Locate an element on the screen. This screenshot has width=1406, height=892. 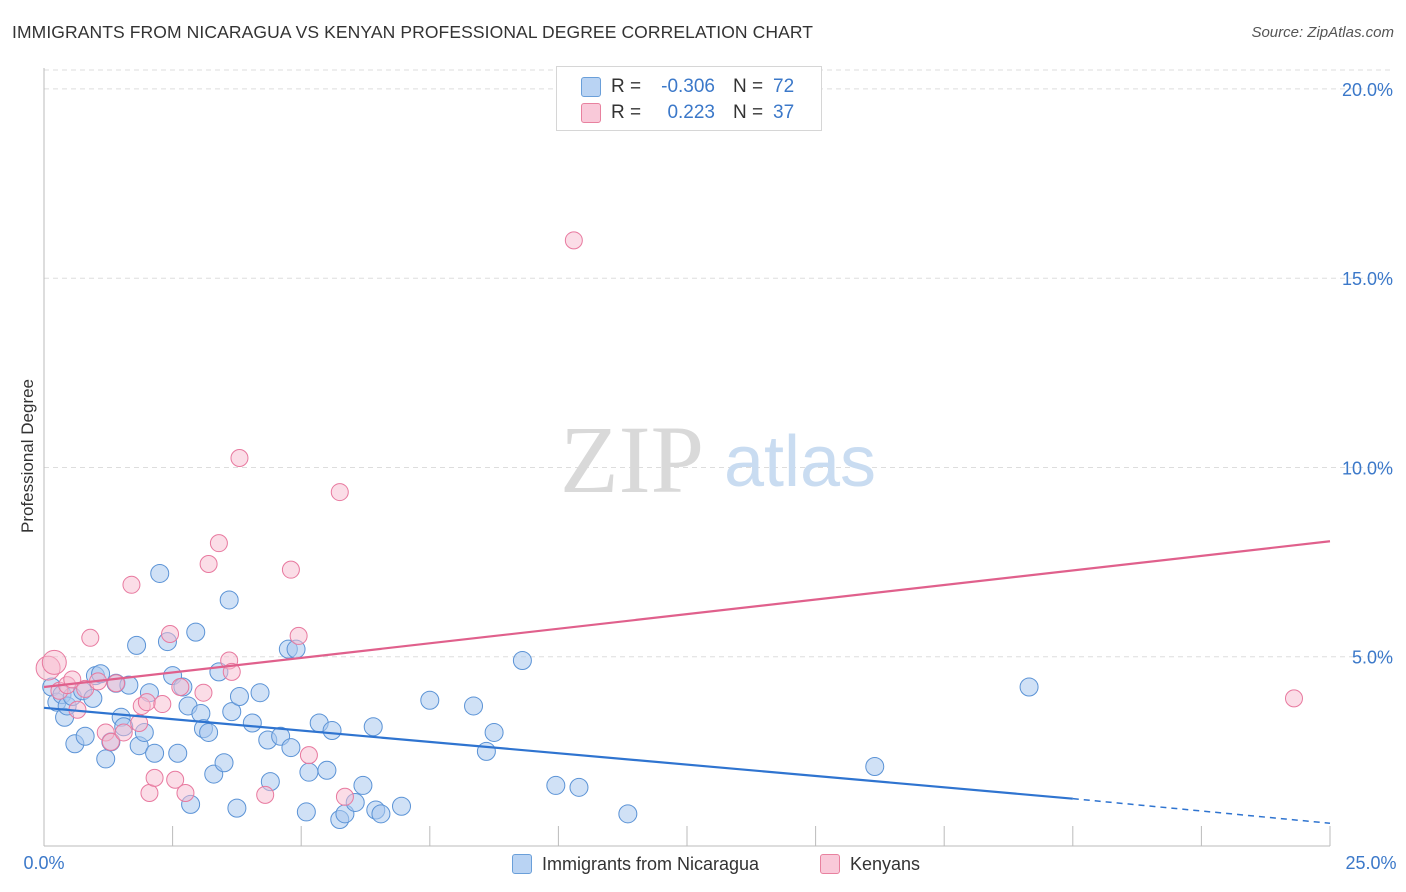
r-value: -0.306 is located at coordinates (688, 86).